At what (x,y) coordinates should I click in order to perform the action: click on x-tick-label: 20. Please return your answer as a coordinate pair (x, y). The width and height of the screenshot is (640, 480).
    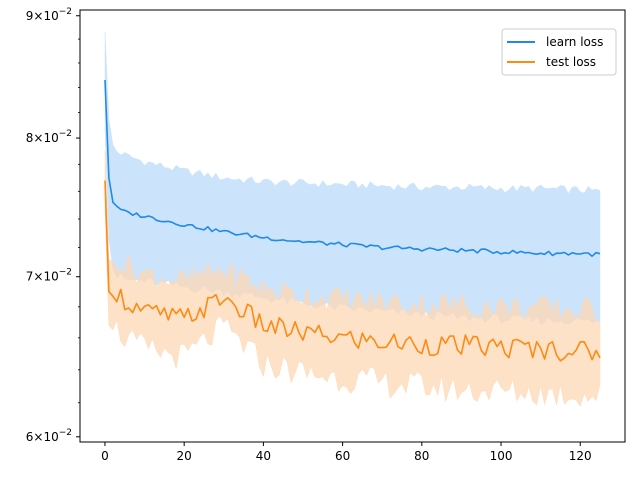
    Looking at the image, I should click on (184, 456).